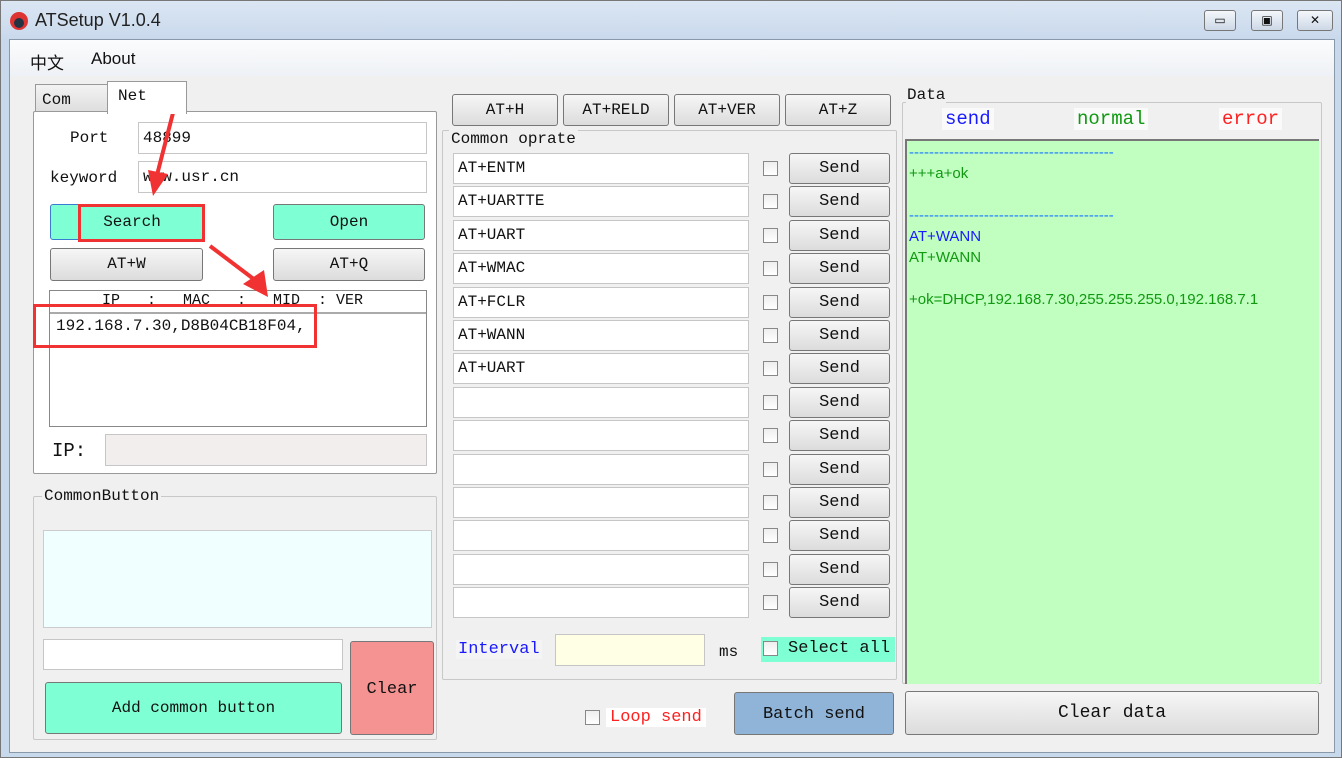 Image resolution: width=1342 pixels, height=758 pixels. I want to click on command-input: AT+UARTTE, so click(601, 202).